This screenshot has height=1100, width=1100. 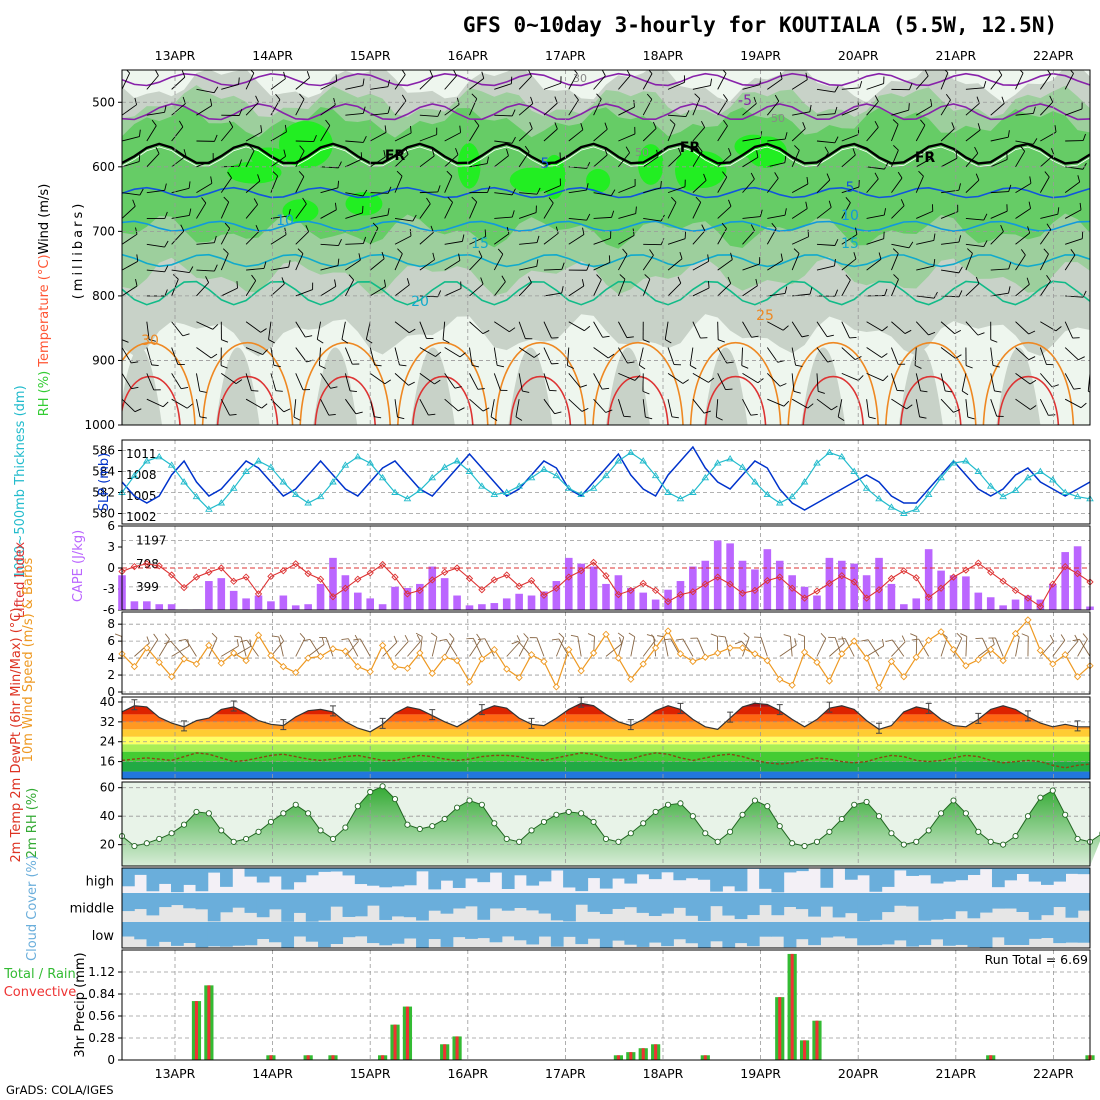 I want to click on wind-10m-barb, so click(x=1047, y=645).